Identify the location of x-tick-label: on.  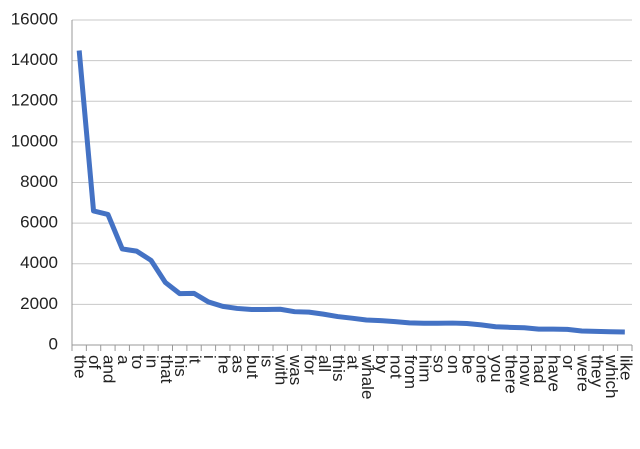
(453, 364).